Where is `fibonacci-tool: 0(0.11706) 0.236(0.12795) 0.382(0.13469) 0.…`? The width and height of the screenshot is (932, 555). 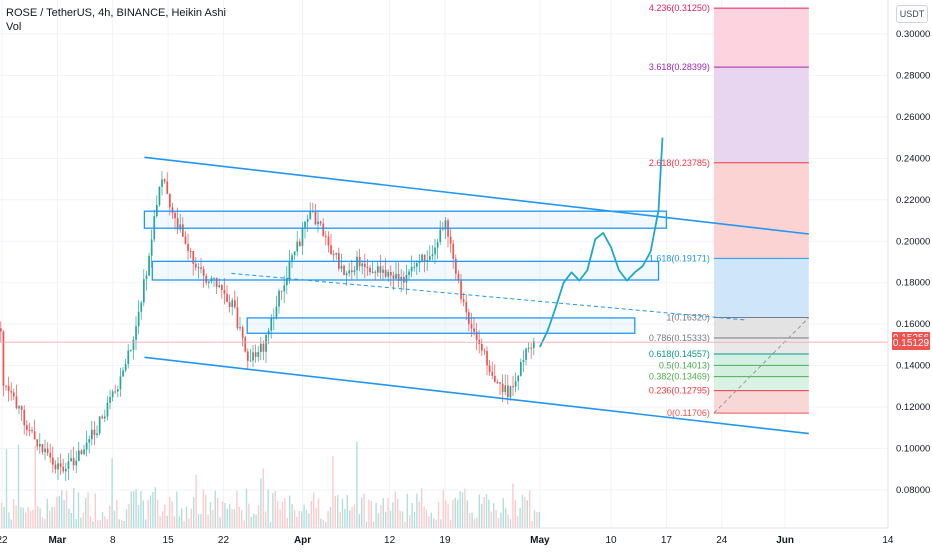
fibonacci-tool: 0(0.11706) 0.236(0.12795) 0.382(0.13469) 0.… is located at coordinates (729, 210).